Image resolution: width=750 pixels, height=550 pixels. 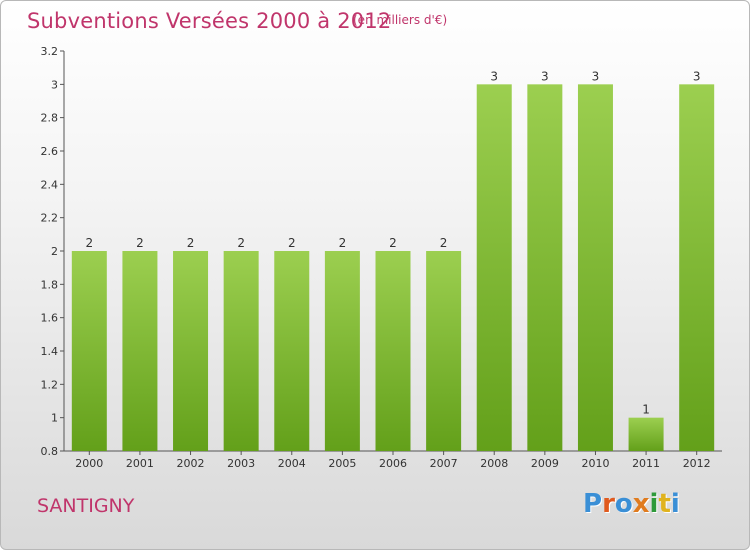 I want to click on x-tick-label: 2007, so click(x=444, y=463).